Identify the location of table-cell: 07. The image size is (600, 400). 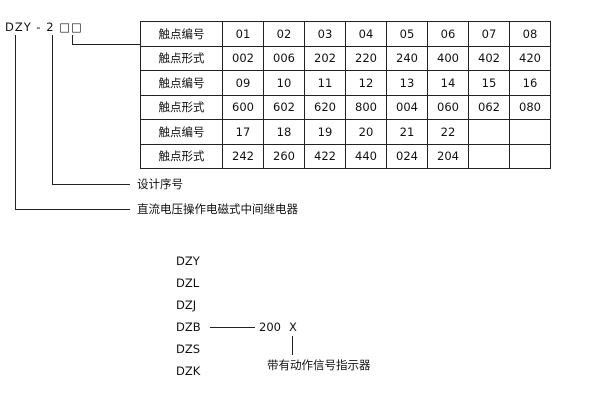
(489, 34).